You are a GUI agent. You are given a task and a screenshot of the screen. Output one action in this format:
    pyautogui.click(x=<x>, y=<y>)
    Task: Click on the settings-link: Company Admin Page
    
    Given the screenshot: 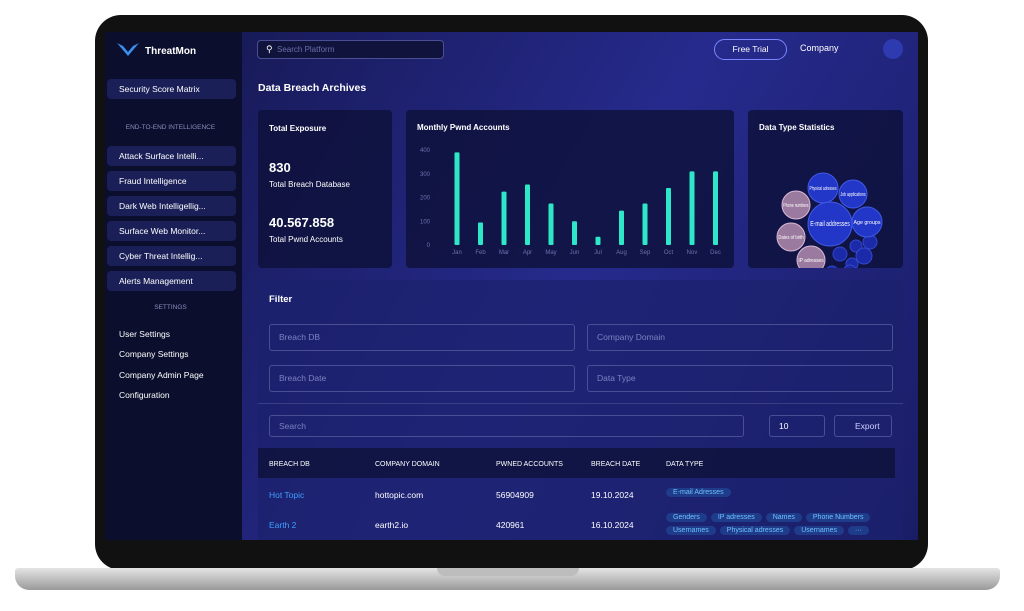 What is the action you would take?
    pyautogui.click(x=161, y=374)
    